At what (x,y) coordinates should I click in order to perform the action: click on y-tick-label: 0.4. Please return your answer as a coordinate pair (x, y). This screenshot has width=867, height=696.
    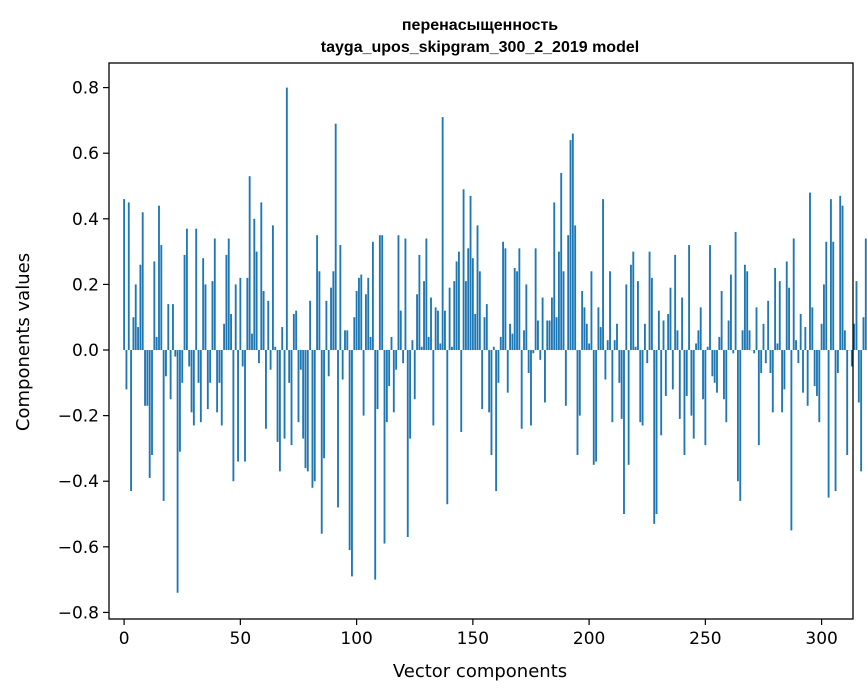
    Looking at the image, I should click on (85, 220).